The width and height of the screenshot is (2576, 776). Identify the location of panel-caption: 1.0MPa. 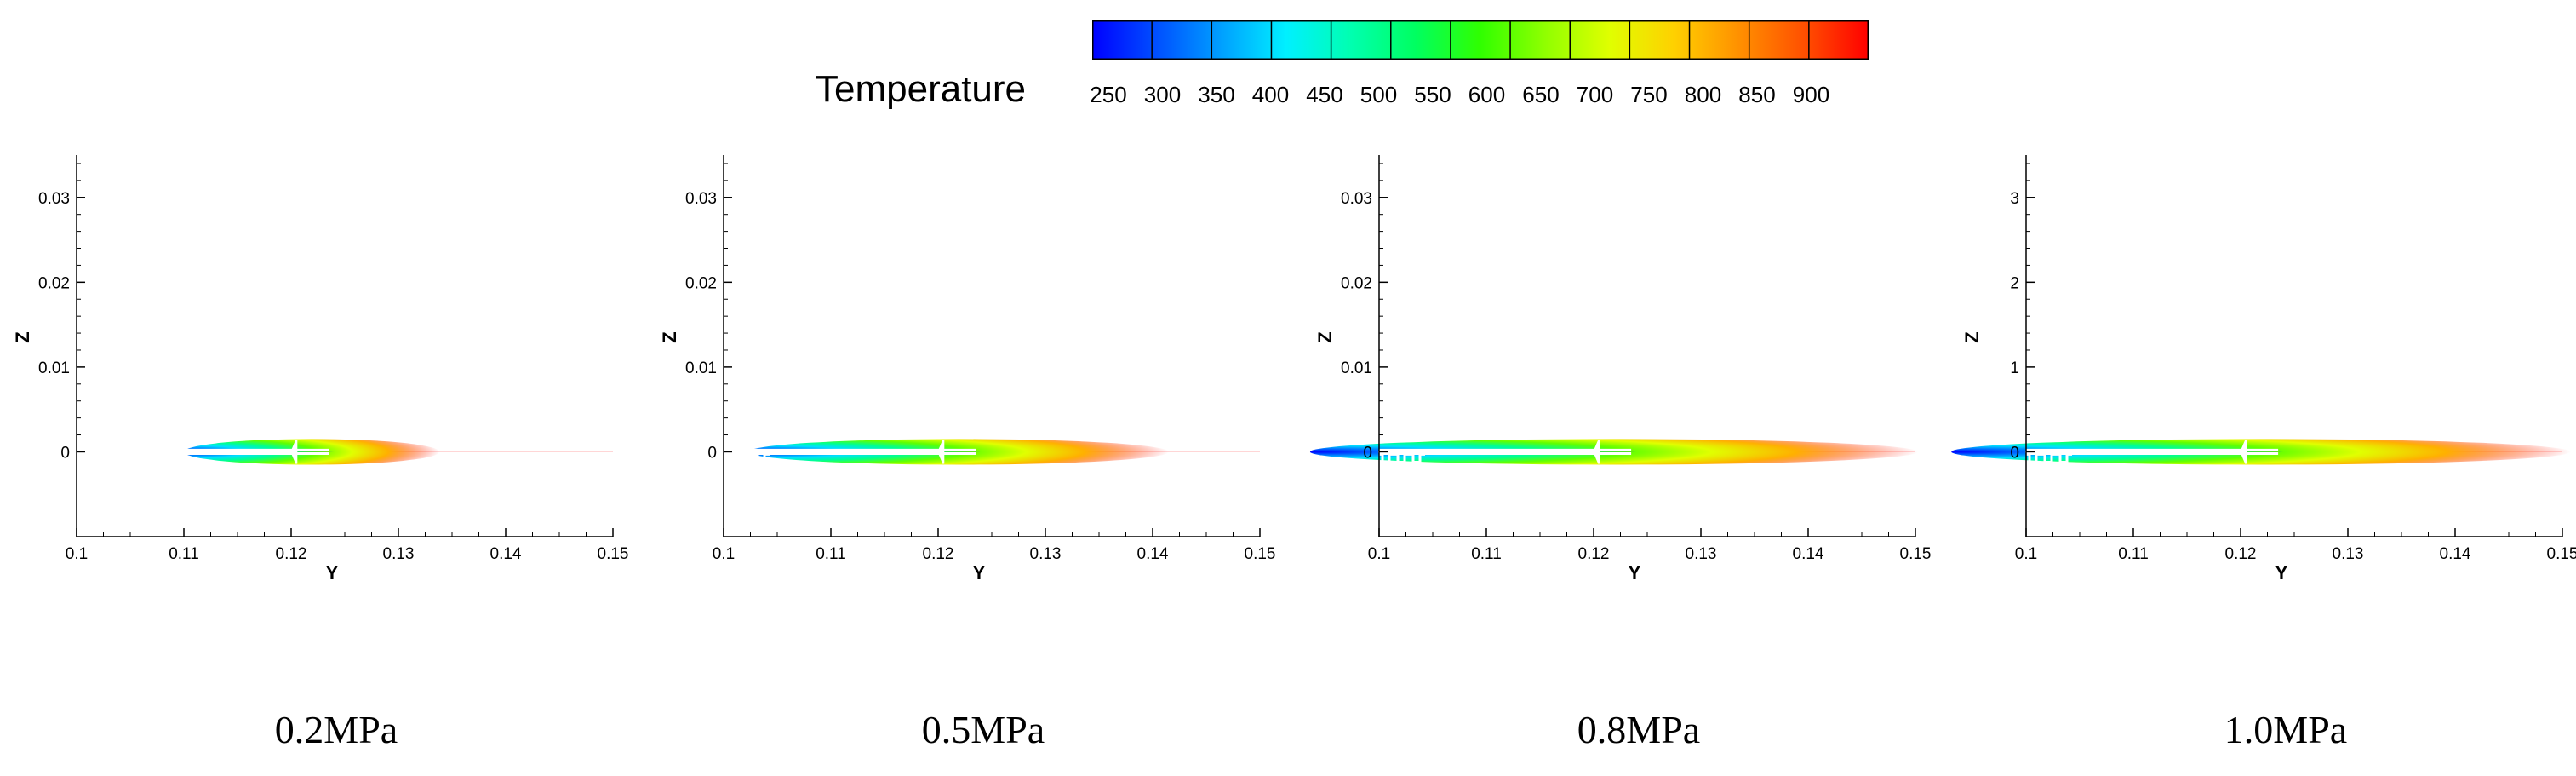
(2286, 729).